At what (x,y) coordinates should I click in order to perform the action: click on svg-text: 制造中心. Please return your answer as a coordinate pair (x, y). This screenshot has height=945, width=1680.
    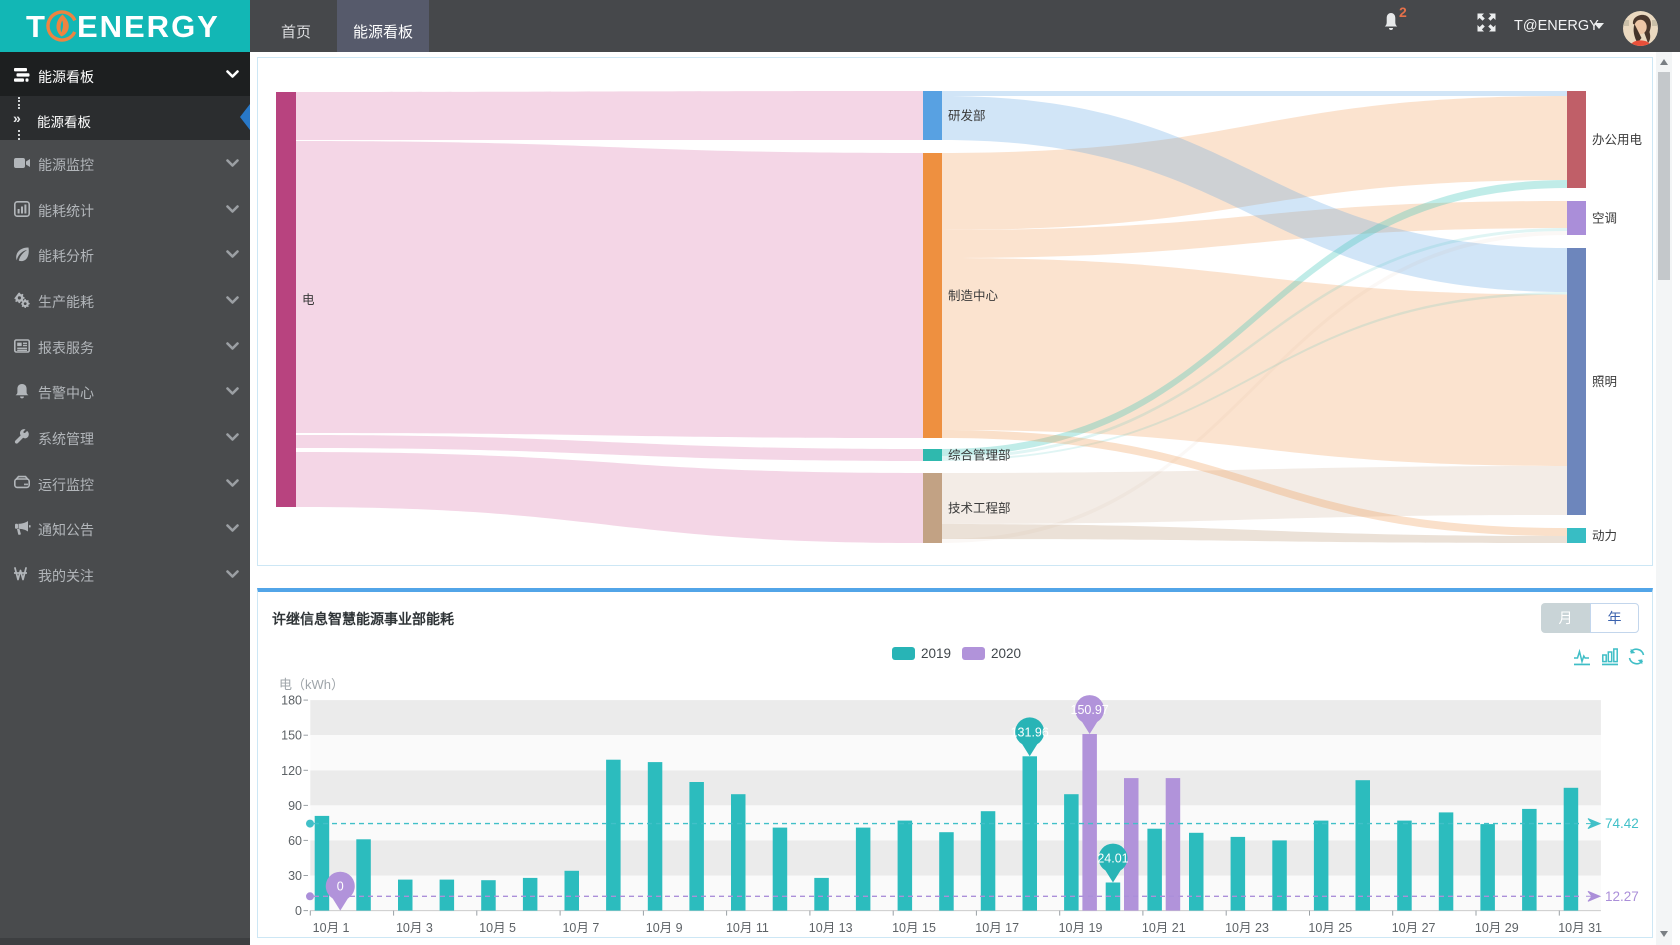
    Looking at the image, I should click on (973, 295).